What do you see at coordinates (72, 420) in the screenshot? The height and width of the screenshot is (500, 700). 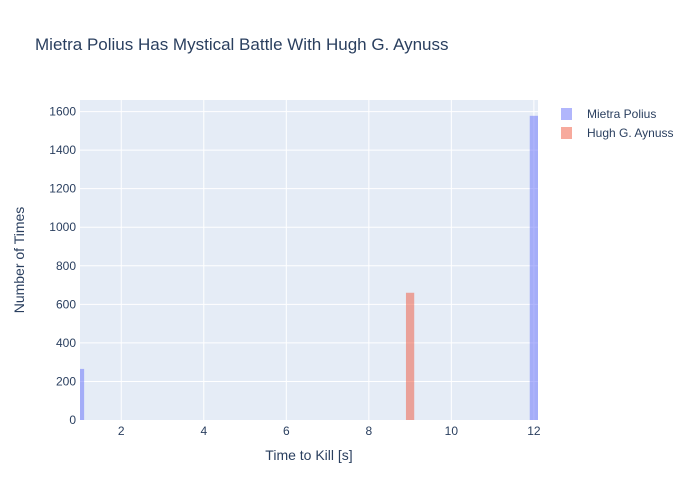 I see `y-tick-label: 0` at bounding box center [72, 420].